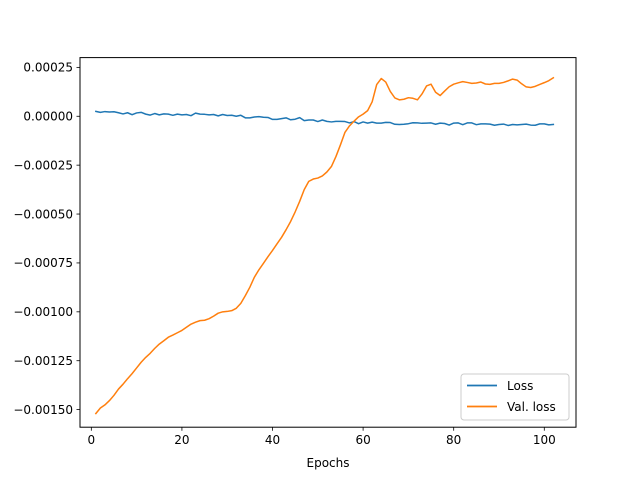 The width and height of the screenshot is (640, 480). I want to click on legend-label-loss: Loss, so click(520, 386).